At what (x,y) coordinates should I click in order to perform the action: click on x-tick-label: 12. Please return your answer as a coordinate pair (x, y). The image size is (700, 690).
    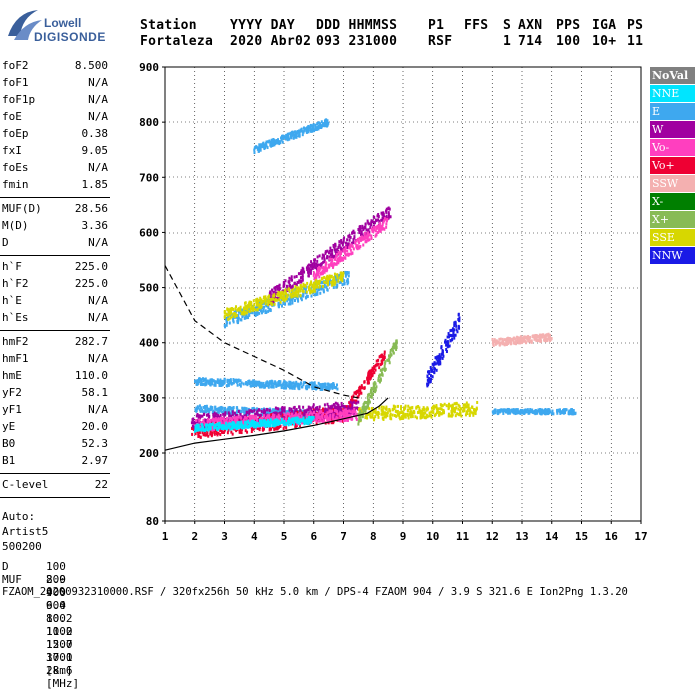
    Looking at the image, I should click on (492, 536).